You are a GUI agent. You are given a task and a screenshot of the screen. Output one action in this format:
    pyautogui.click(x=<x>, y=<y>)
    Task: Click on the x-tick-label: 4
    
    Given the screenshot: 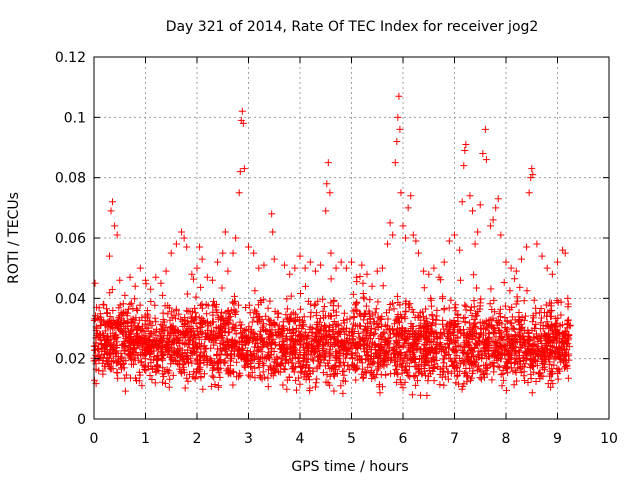 What is the action you would take?
    pyautogui.click(x=300, y=439)
    